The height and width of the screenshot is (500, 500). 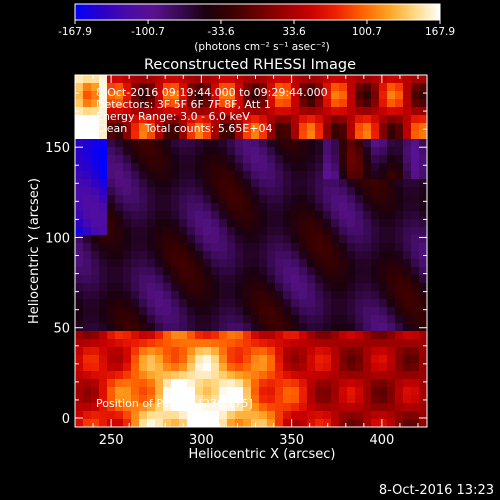 I want to click on colorbar-tick-label: 33.6, so click(x=294, y=32).